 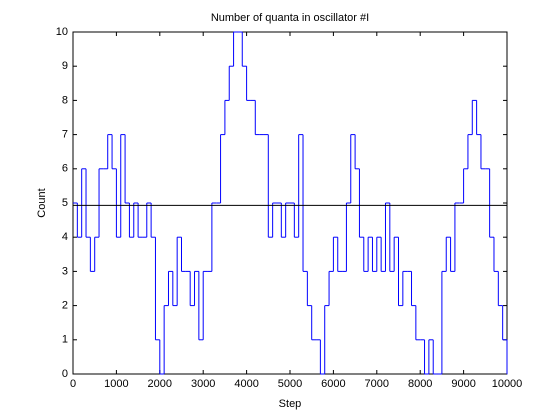 I want to click on chart-title: Number of quanta in oscillator #I, so click(x=290, y=18).